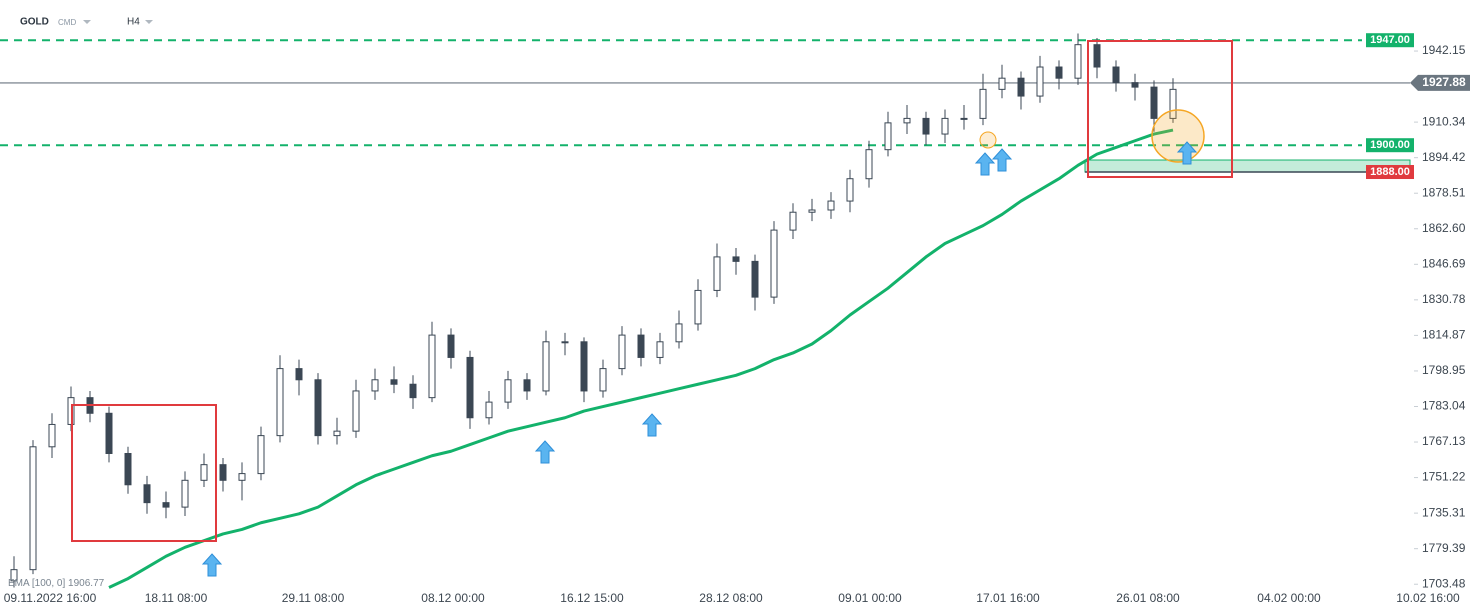  I want to click on y-tick-label: 1814.87, so click(1444, 335).